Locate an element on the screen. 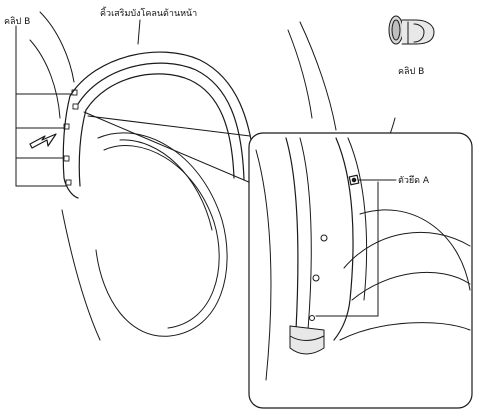  clip-b-label-left: คลิป B is located at coordinates (17, 21).